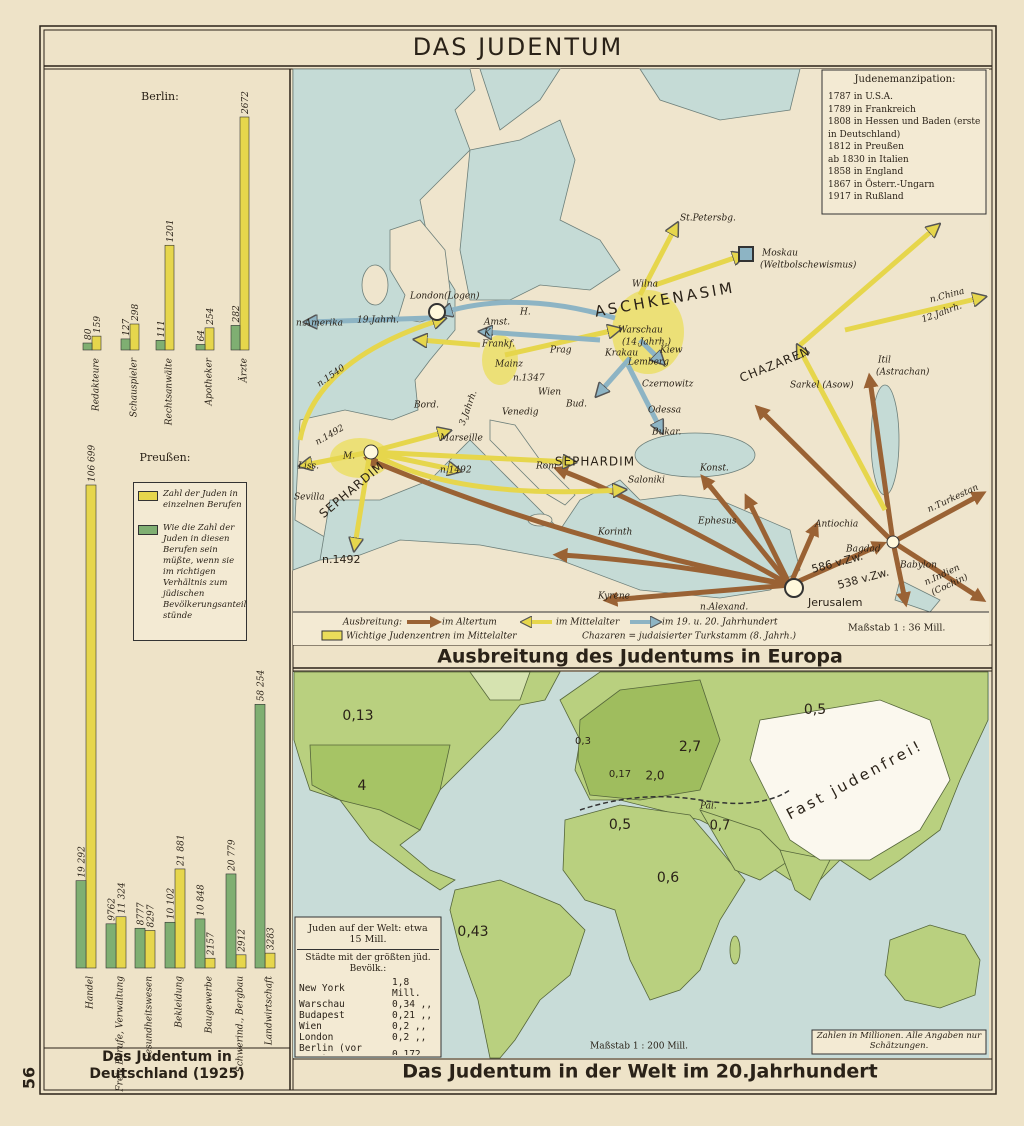 This screenshot has width=1024, height=1126. Describe the element at coordinates (244, 371) in the screenshot. I see `x-tick-label: Ärzte` at that location.